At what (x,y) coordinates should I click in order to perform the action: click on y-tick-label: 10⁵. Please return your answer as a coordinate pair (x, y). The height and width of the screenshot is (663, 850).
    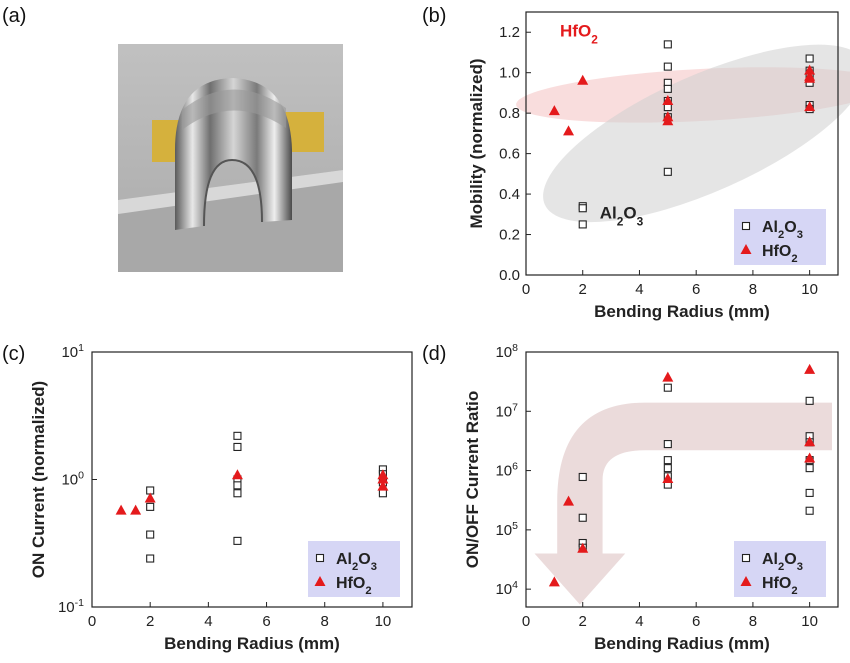
    Looking at the image, I should click on (506, 529).